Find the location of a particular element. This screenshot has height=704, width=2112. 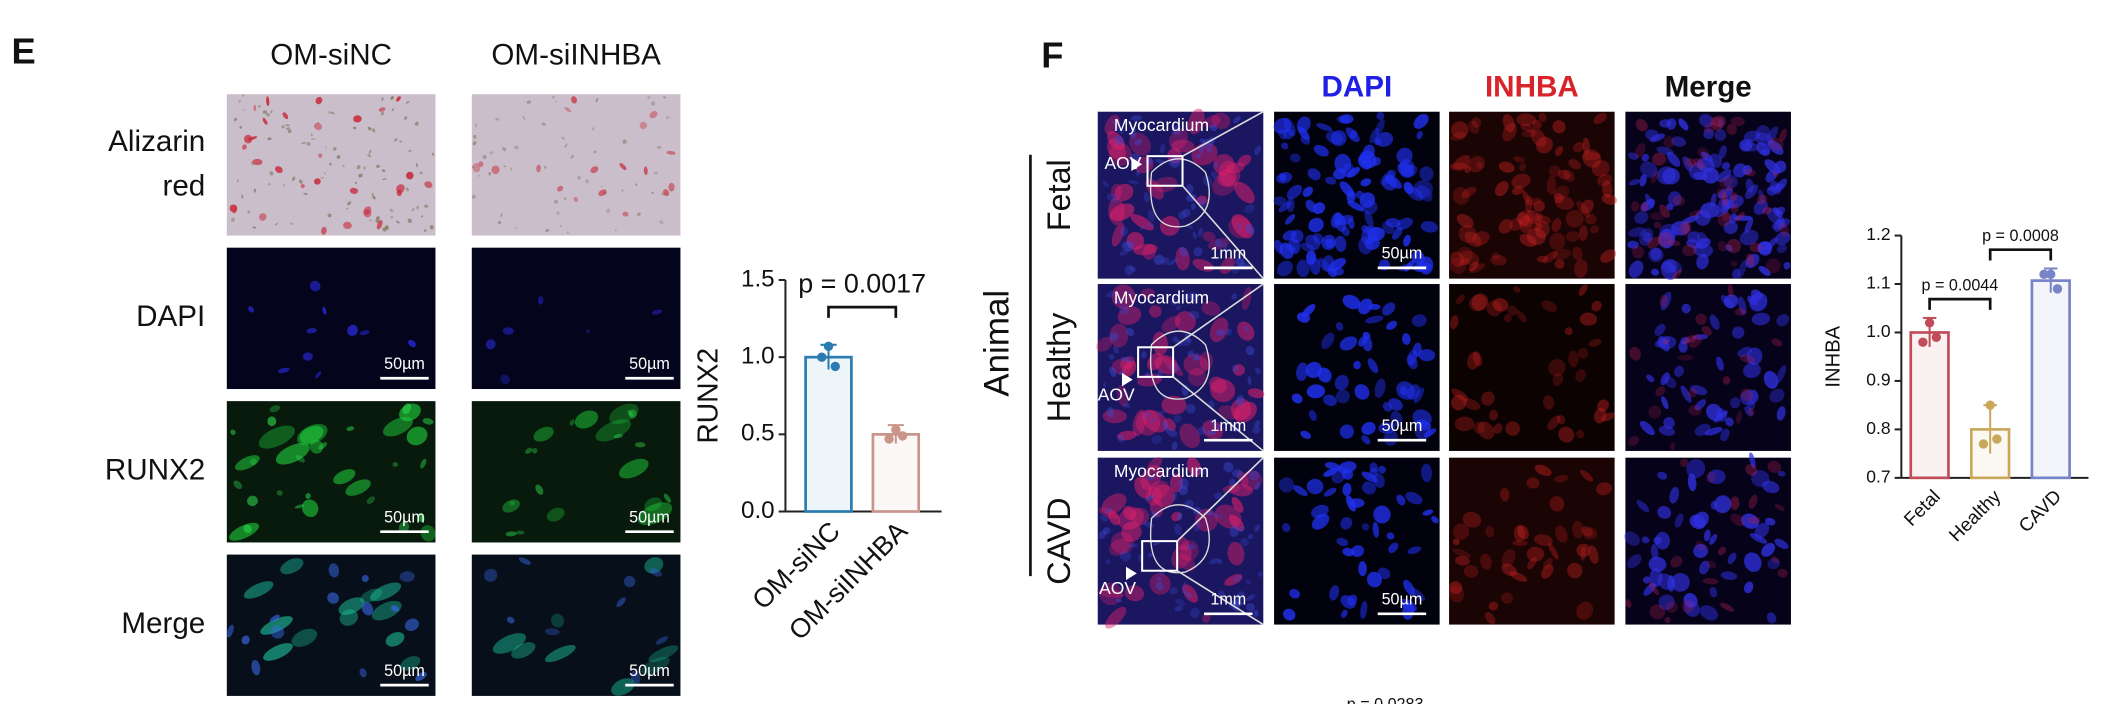

data-point is located at coordinates (1929, 323).